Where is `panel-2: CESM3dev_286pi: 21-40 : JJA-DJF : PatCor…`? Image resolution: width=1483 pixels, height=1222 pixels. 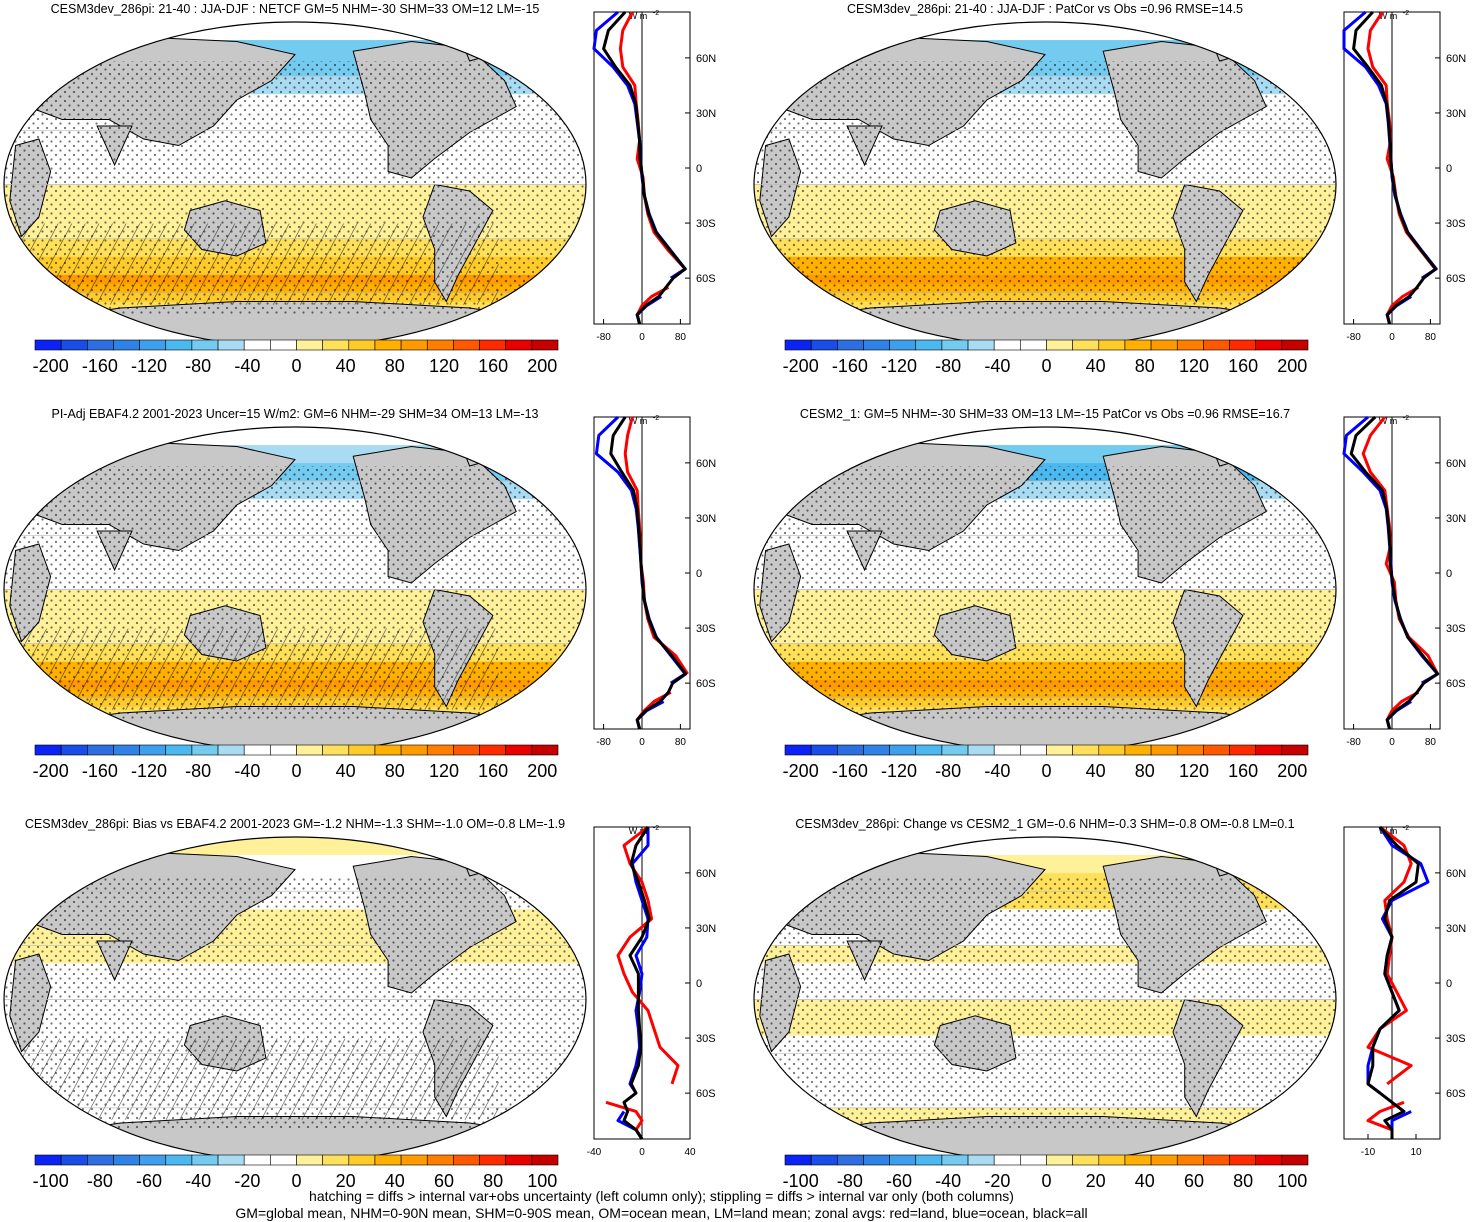 panel-2: CESM3dev_286pi: 21-40 : JJA-DJF : PatCor… is located at coordinates (1109, 189).